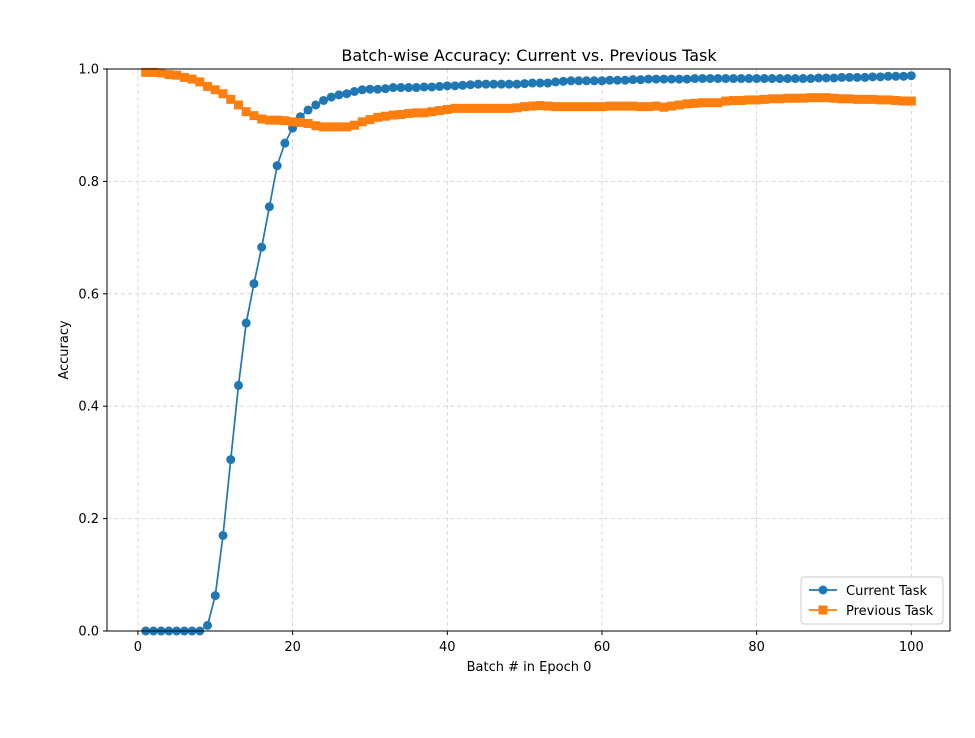 The image size is (975, 738). I want to click on legend-label-current: Current Task, so click(886, 591).